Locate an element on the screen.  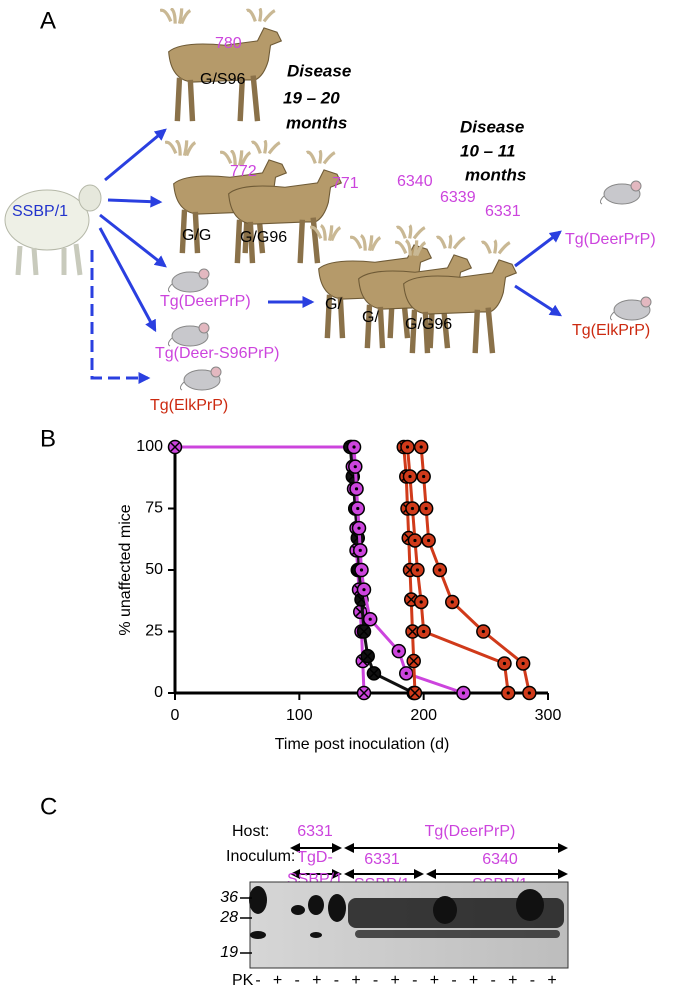
deer-id: 771 is located at coordinates (345, 183).